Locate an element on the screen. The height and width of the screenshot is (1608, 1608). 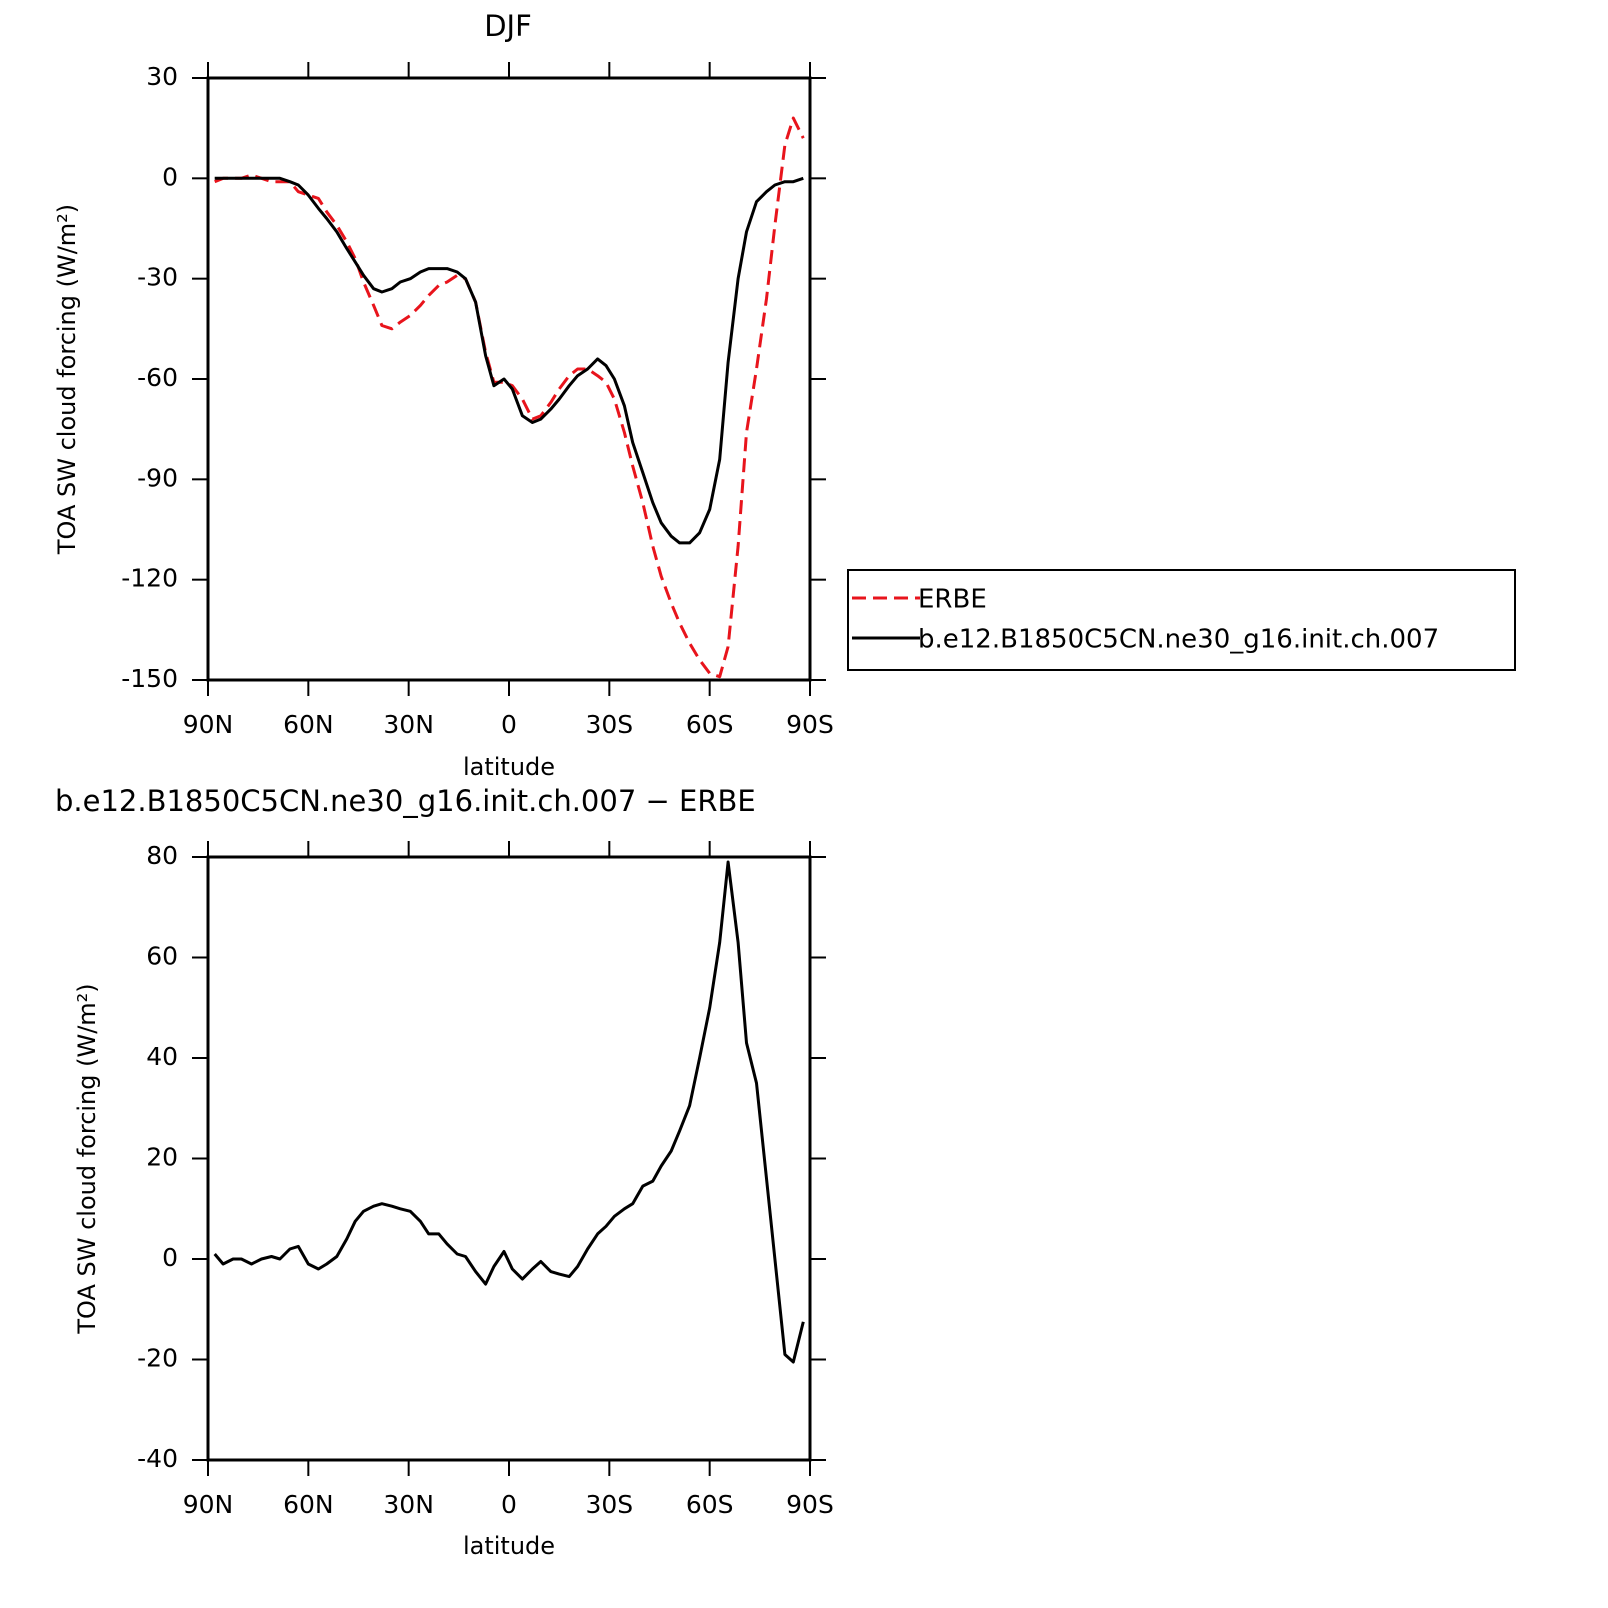
chart-title: DJF is located at coordinates (508, 26).